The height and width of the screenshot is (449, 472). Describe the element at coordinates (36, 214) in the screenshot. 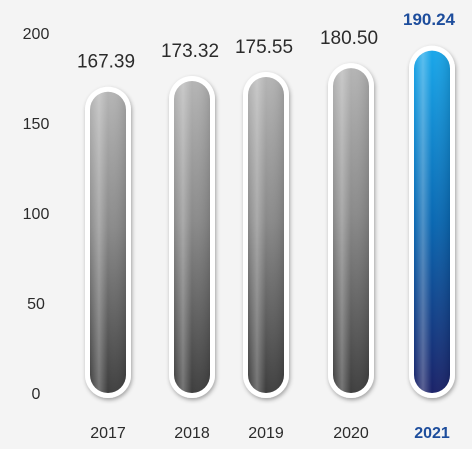

I see `y-tick-label-100: 100` at that location.